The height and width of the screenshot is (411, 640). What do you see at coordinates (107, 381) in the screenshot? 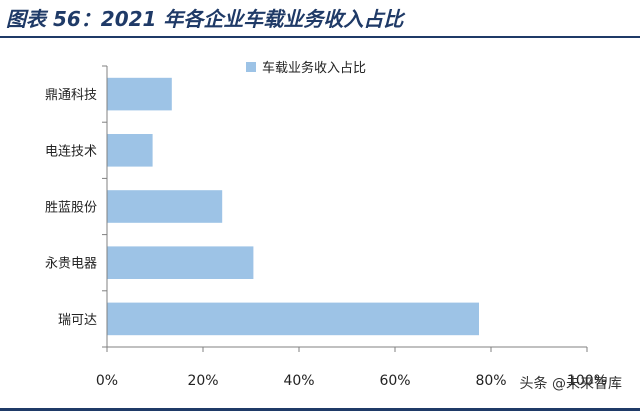
I see `x-tick-label: 0%` at bounding box center [107, 381].